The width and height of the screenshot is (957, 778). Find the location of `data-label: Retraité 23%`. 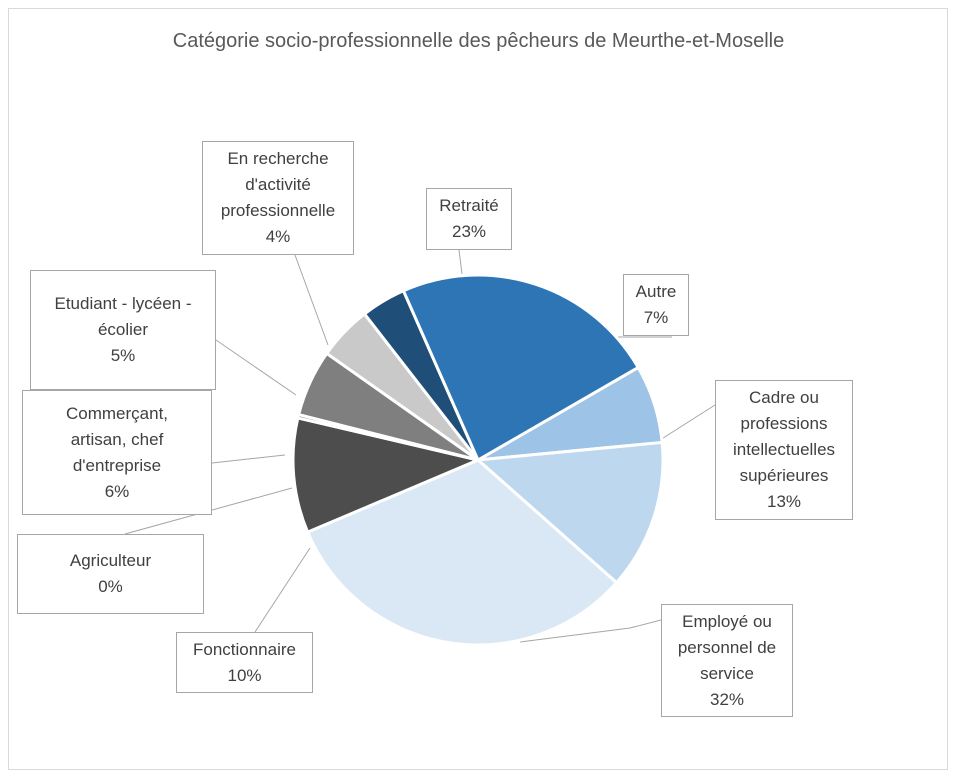

data-label: Retraité 23% is located at coordinates (469, 219).